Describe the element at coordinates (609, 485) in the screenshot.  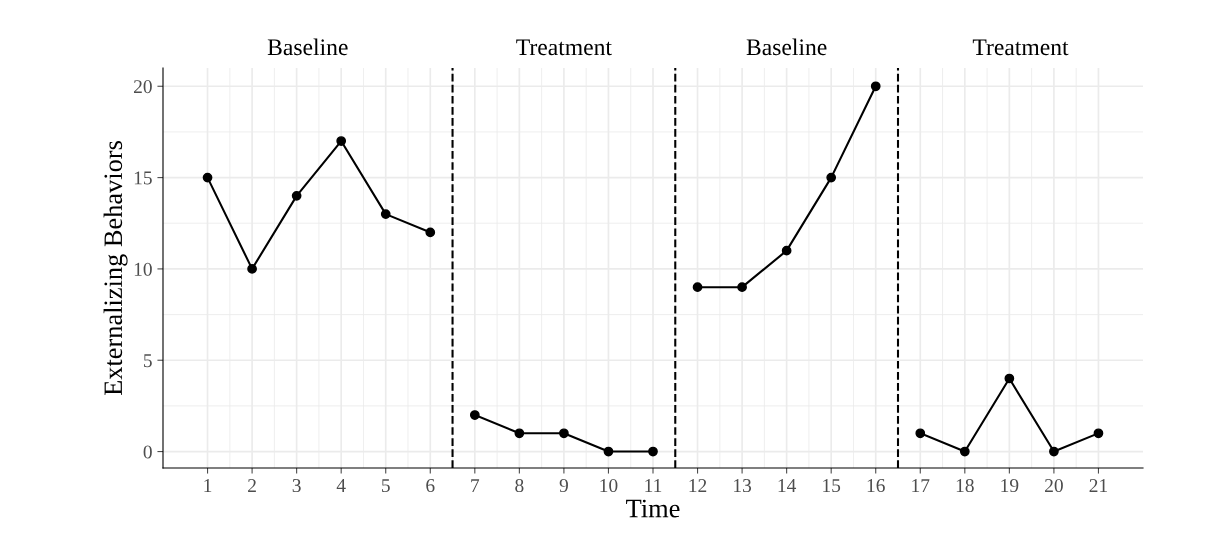
I see `x-tick-label: 10` at that location.